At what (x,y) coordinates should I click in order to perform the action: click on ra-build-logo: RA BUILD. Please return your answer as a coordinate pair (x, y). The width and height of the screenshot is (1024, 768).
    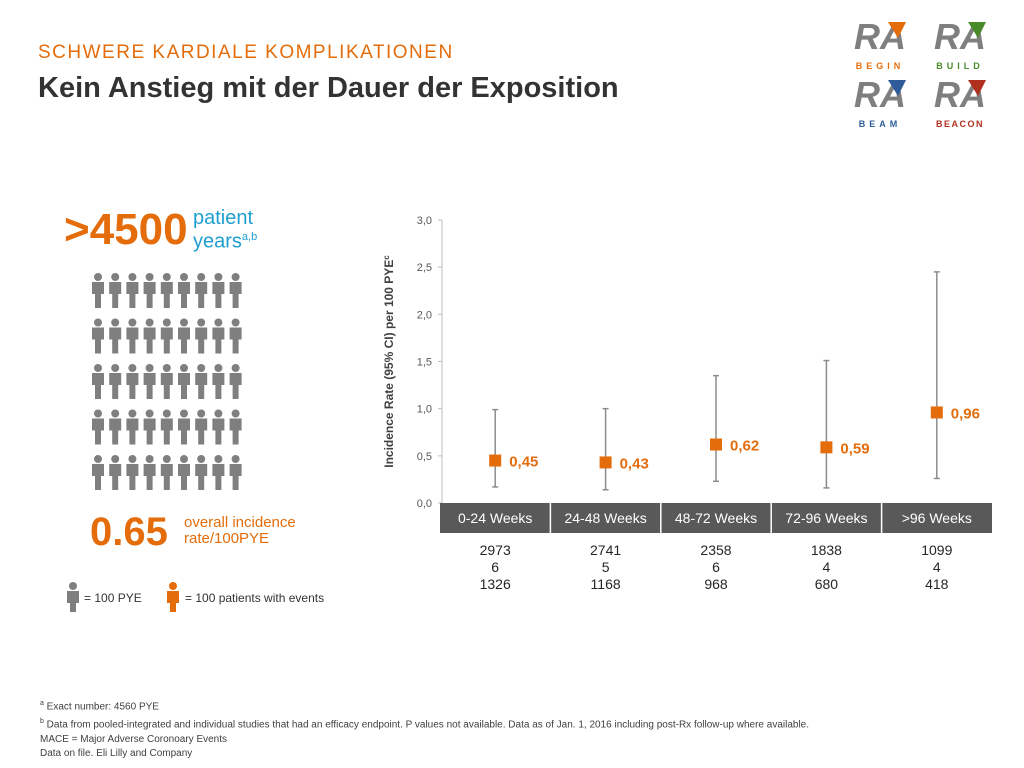
    Looking at the image, I should click on (960, 43).